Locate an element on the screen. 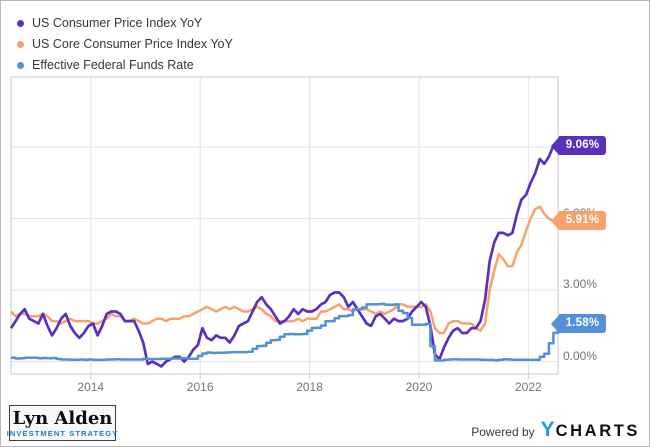 The width and height of the screenshot is (650, 447). legend-dot-core-cpi-icon is located at coordinates (20, 44).